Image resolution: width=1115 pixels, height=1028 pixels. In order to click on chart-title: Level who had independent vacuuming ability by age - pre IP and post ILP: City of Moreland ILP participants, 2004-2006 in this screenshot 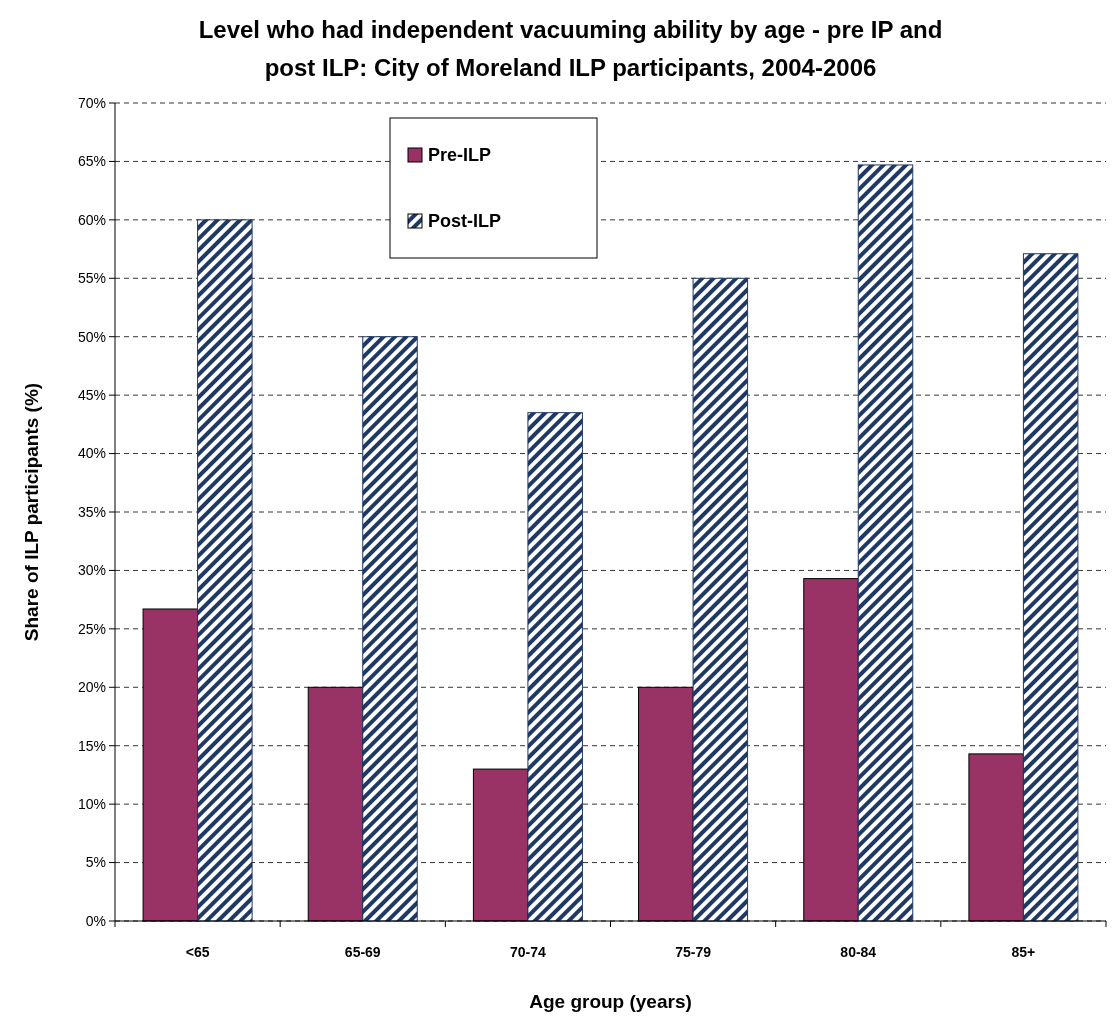, I will do `click(570, 48)`.